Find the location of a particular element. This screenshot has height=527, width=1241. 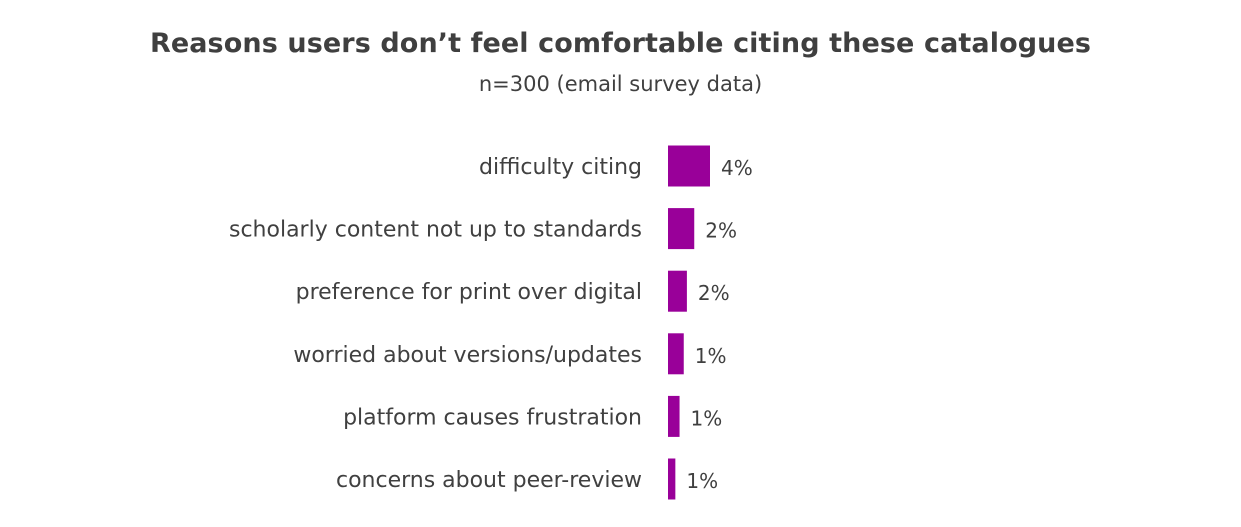

category-label: concerns about peer-review is located at coordinates (489, 480).